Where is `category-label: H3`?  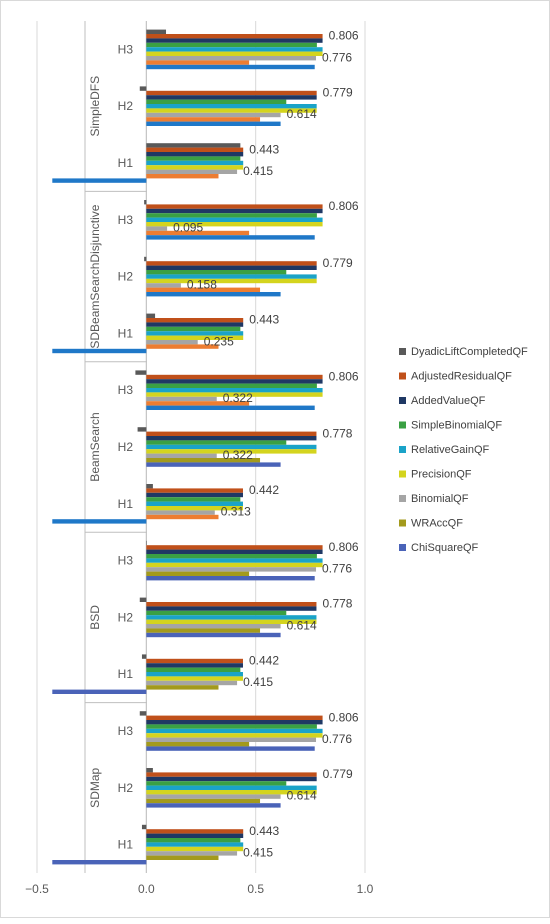
category-label: H3 is located at coordinates (126, 390).